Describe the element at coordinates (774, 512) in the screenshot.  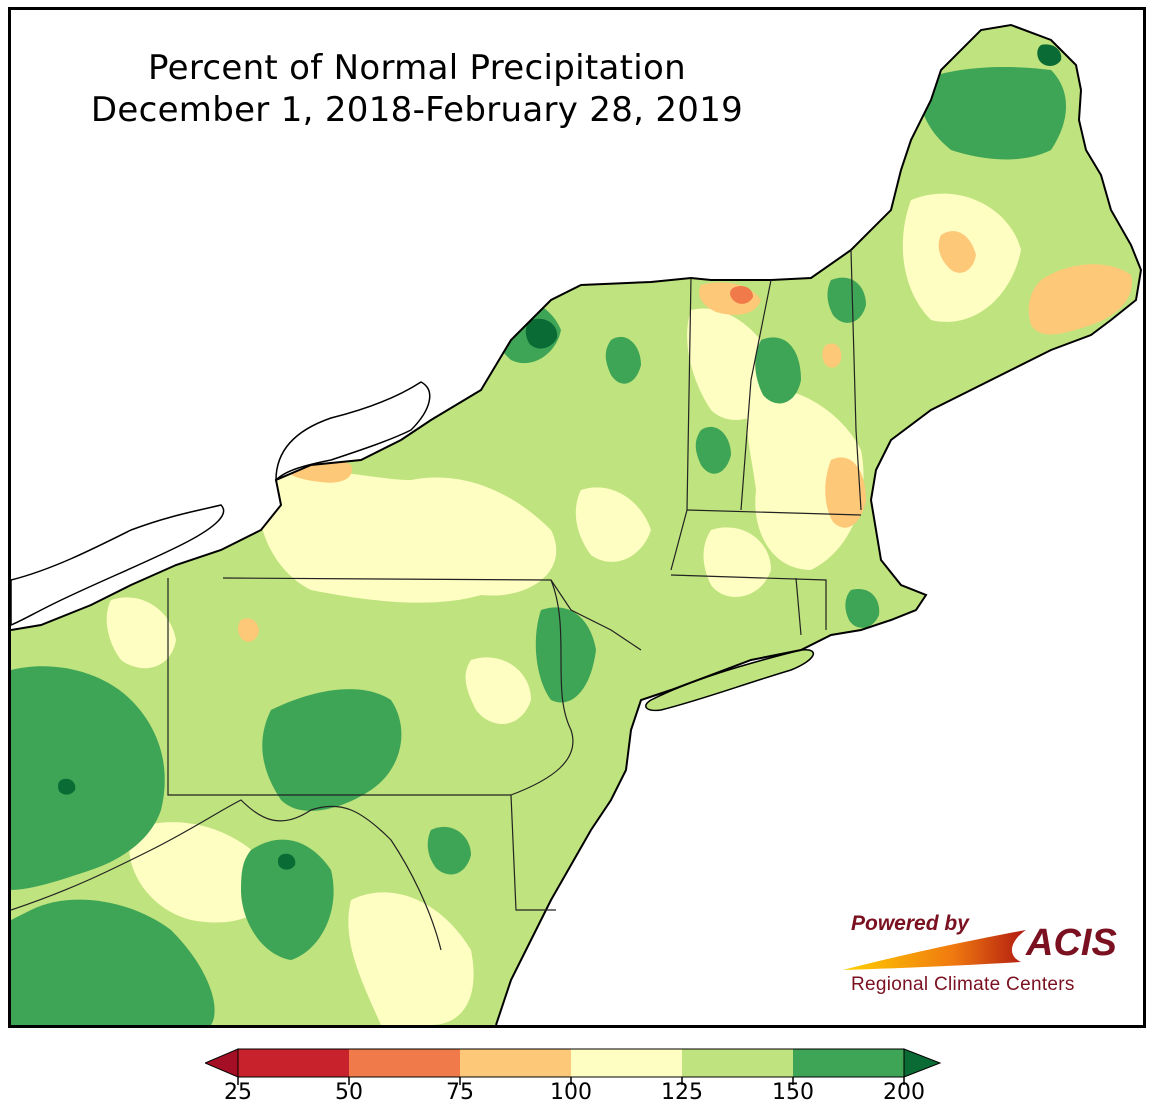
I see `ma-north-border` at that location.